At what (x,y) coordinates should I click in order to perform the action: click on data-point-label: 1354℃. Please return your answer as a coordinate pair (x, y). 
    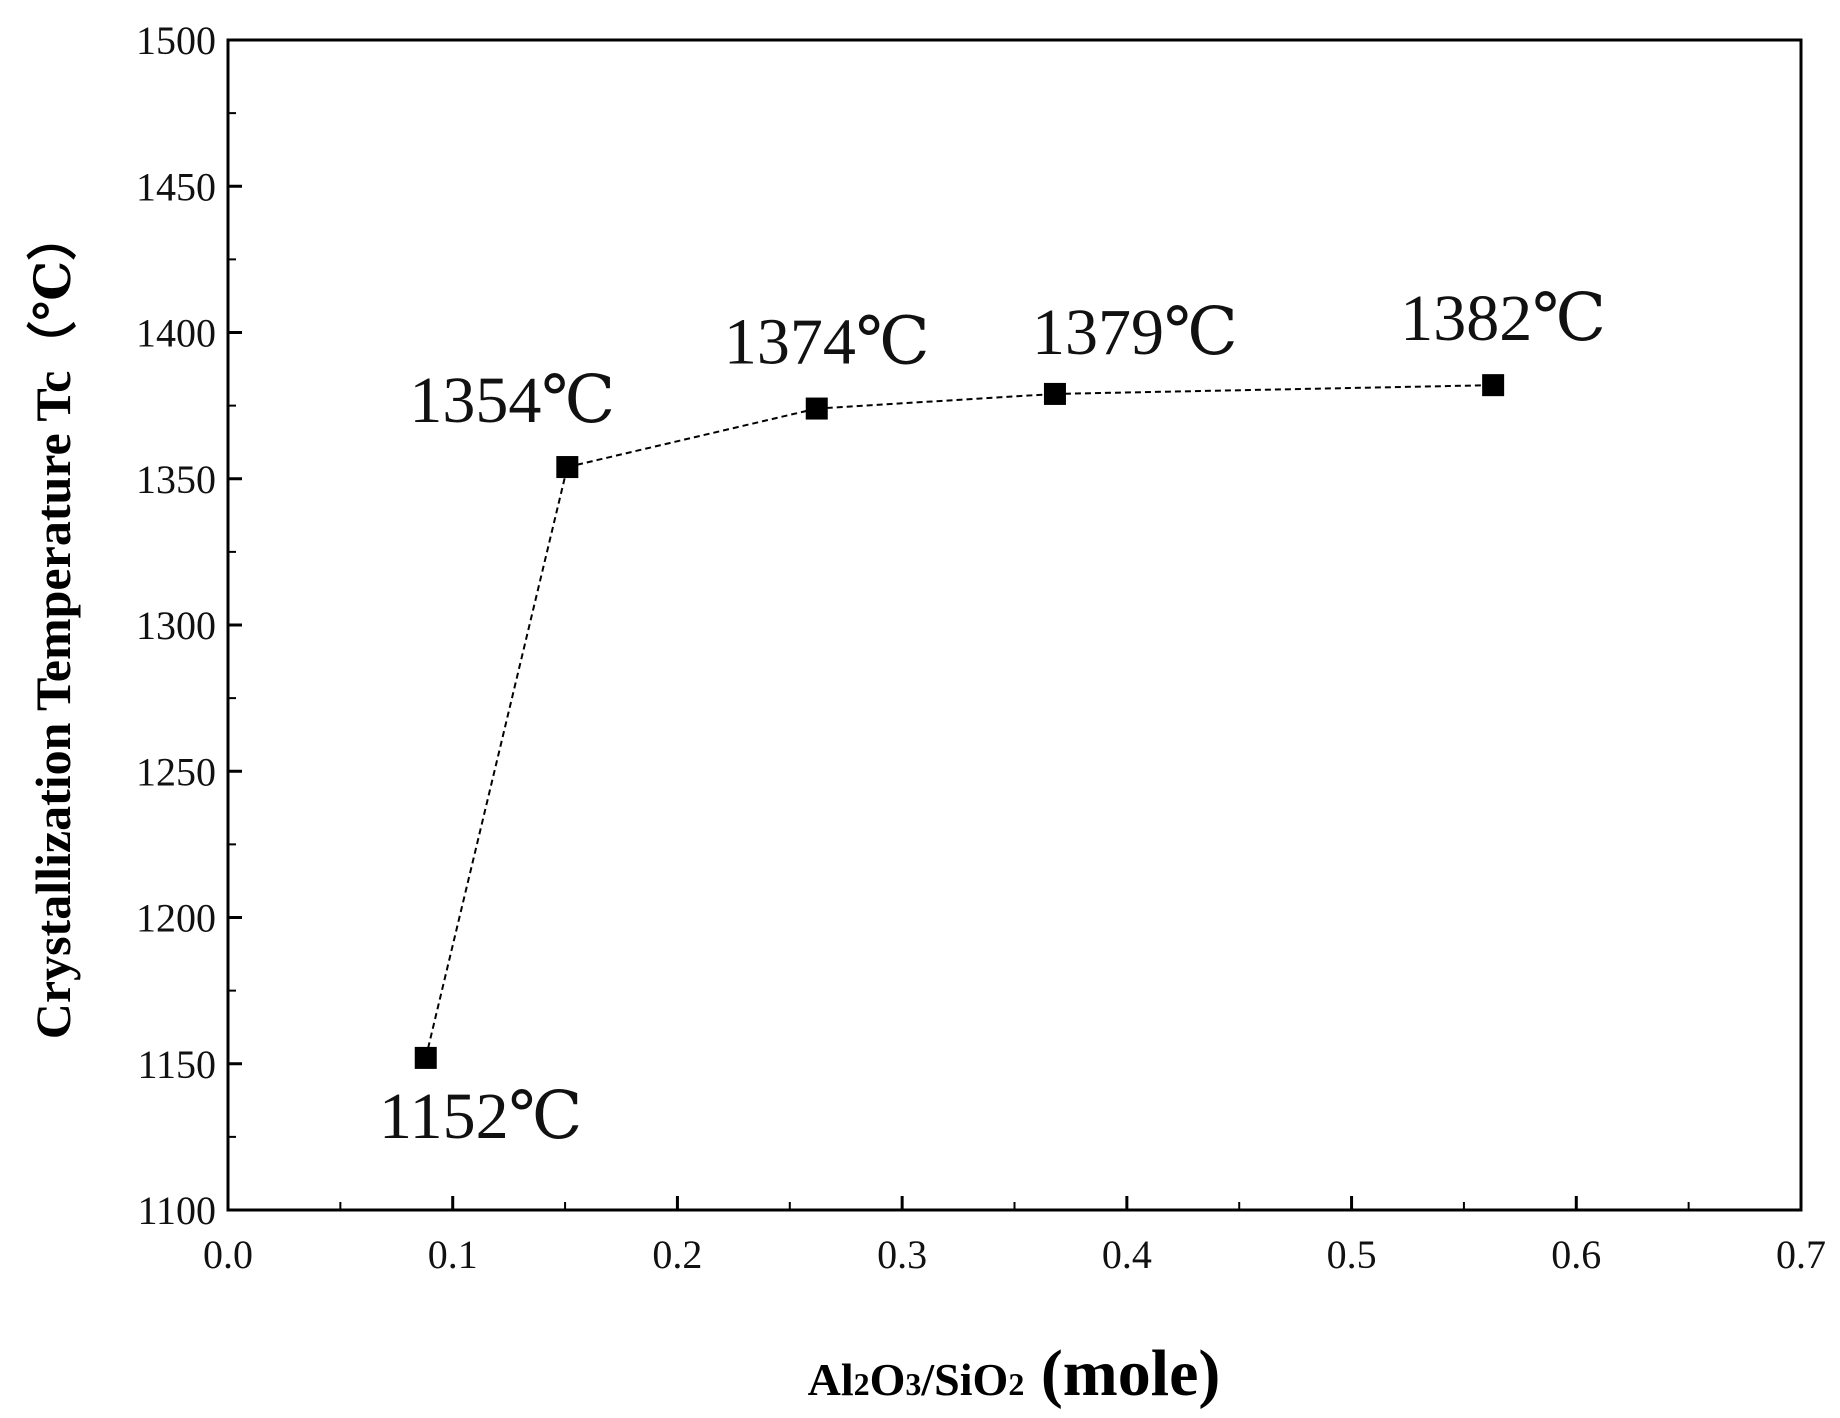
    Looking at the image, I should click on (512, 400).